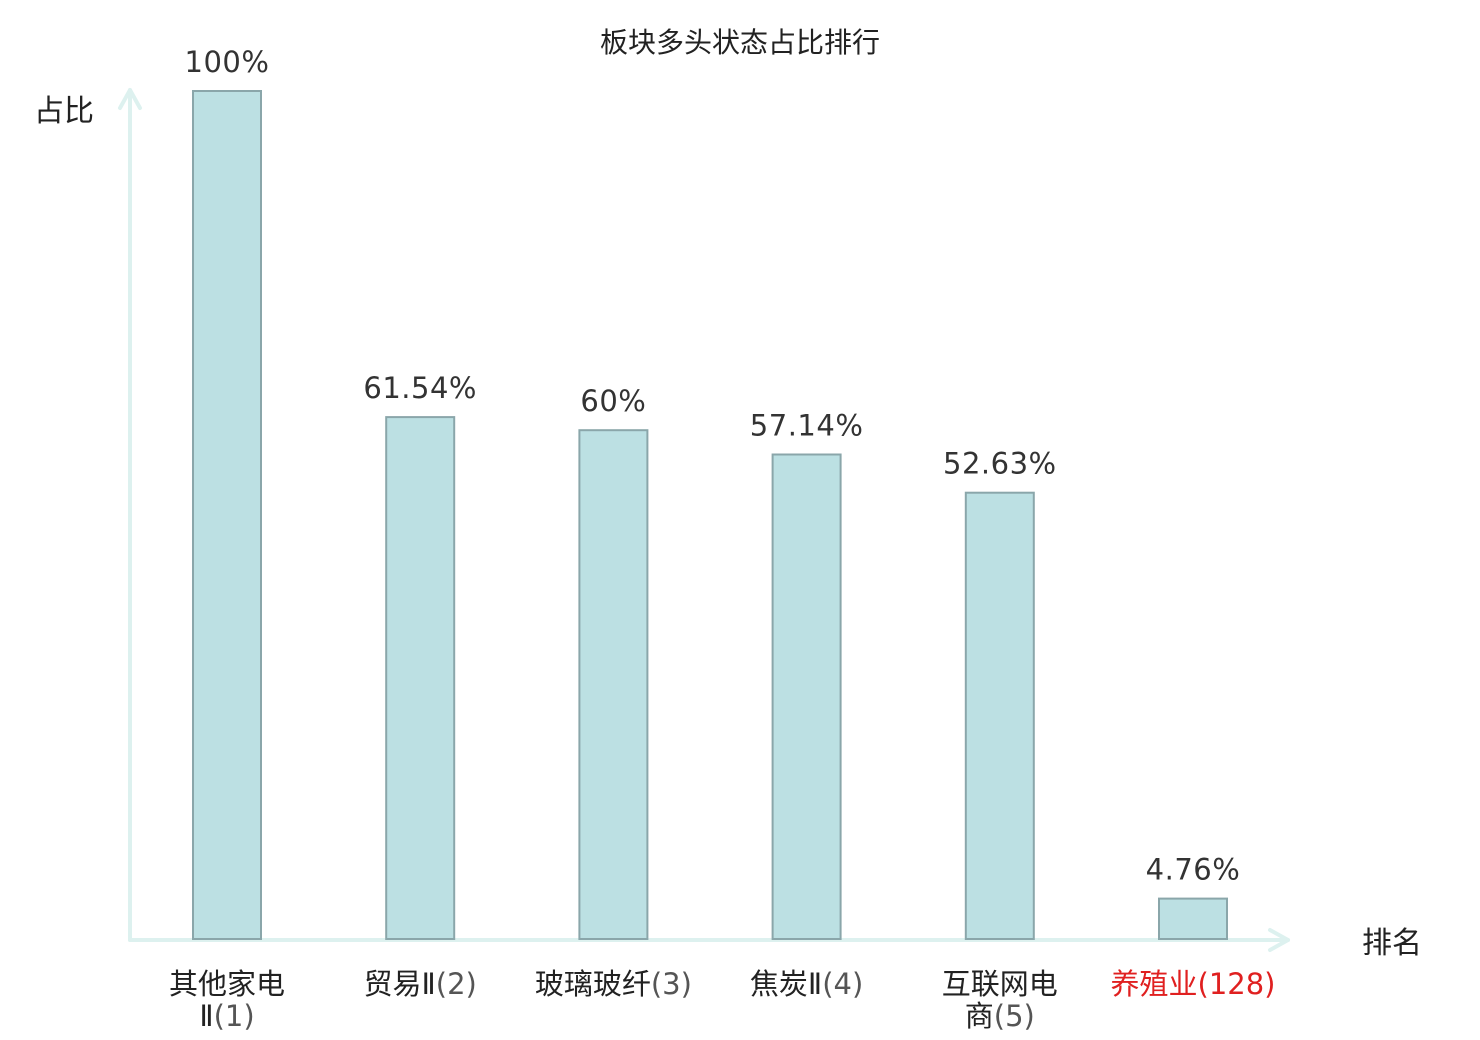 The width and height of the screenshot is (1480, 1040). What do you see at coordinates (1193, 984) in the screenshot?
I see `category-label-6-line-1: 养殖业(128)` at bounding box center [1193, 984].